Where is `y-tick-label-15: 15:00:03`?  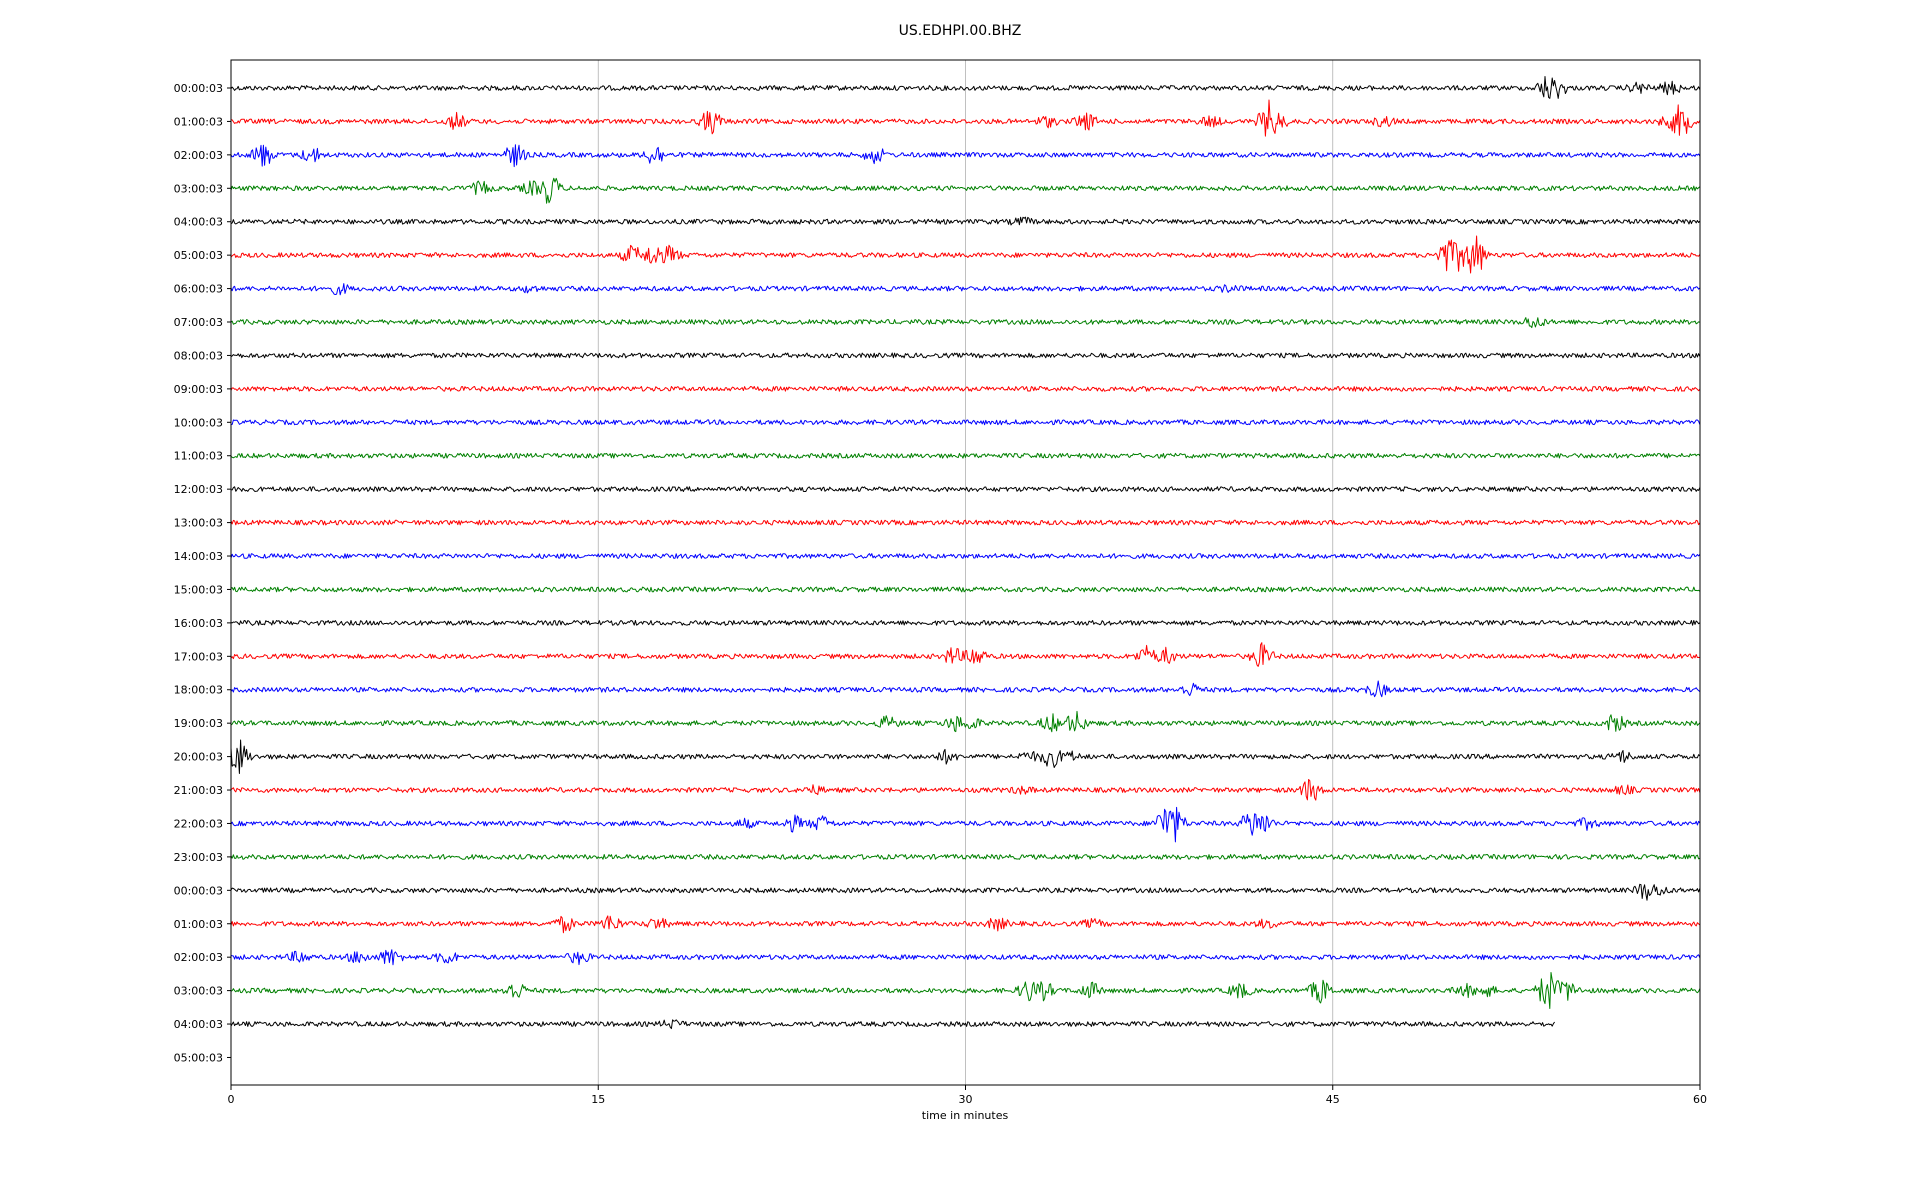
y-tick-label-15: 15:00:03 is located at coordinates (198, 589).